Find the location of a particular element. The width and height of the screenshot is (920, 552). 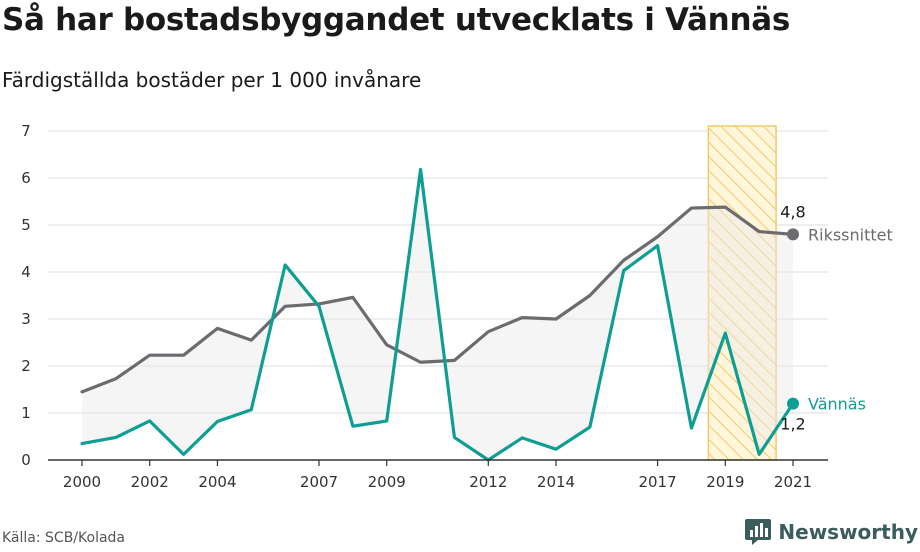

y-tick-label: 0 is located at coordinates (26, 460).